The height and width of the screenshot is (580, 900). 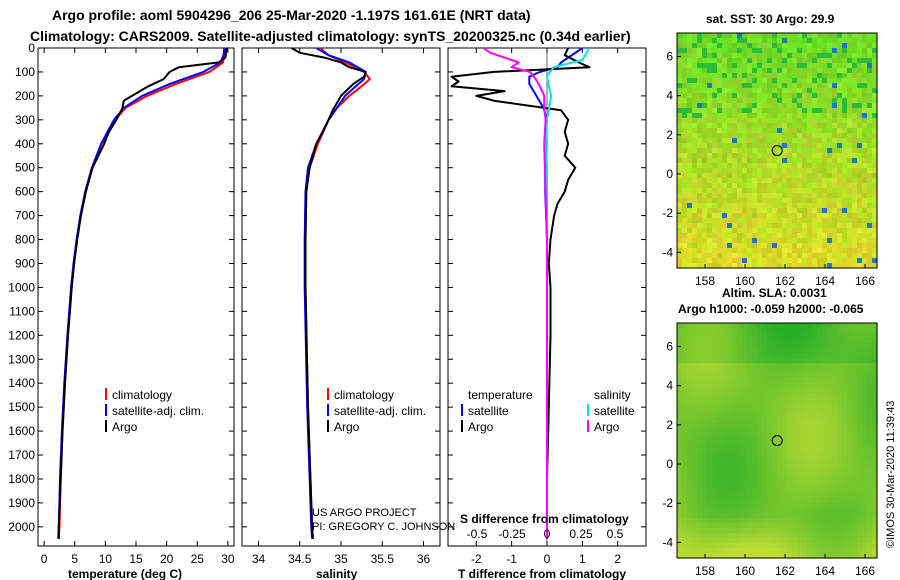 I want to click on depth-tick-label: 400, so click(x=25, y=144).